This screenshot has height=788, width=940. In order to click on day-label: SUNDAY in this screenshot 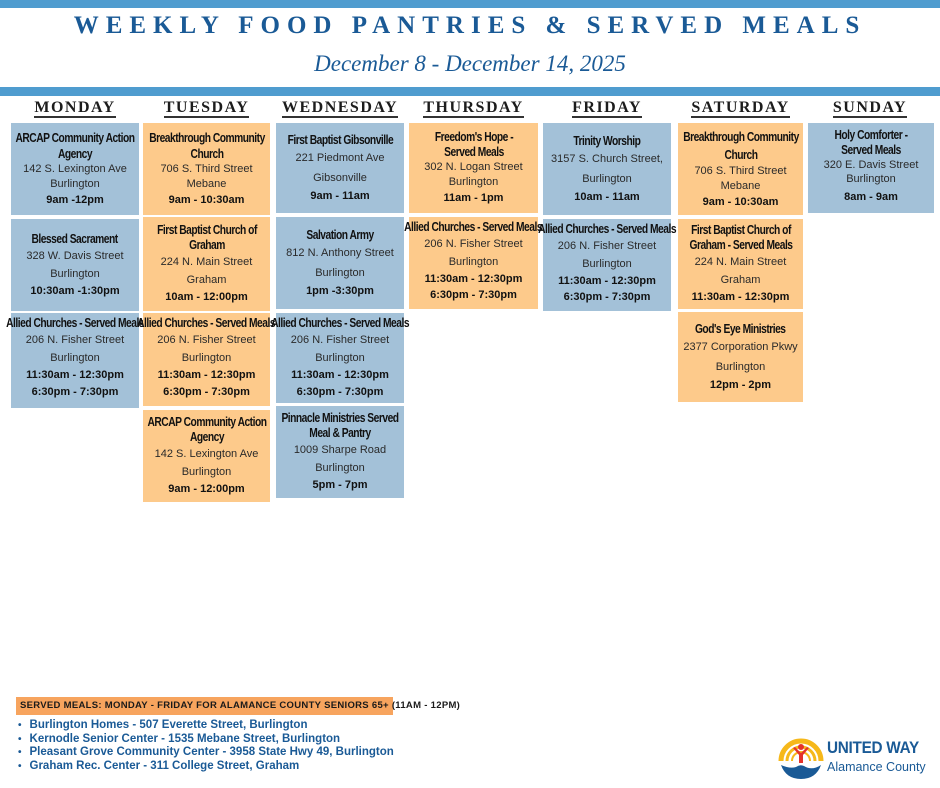, I will do `click(870, 108)`.